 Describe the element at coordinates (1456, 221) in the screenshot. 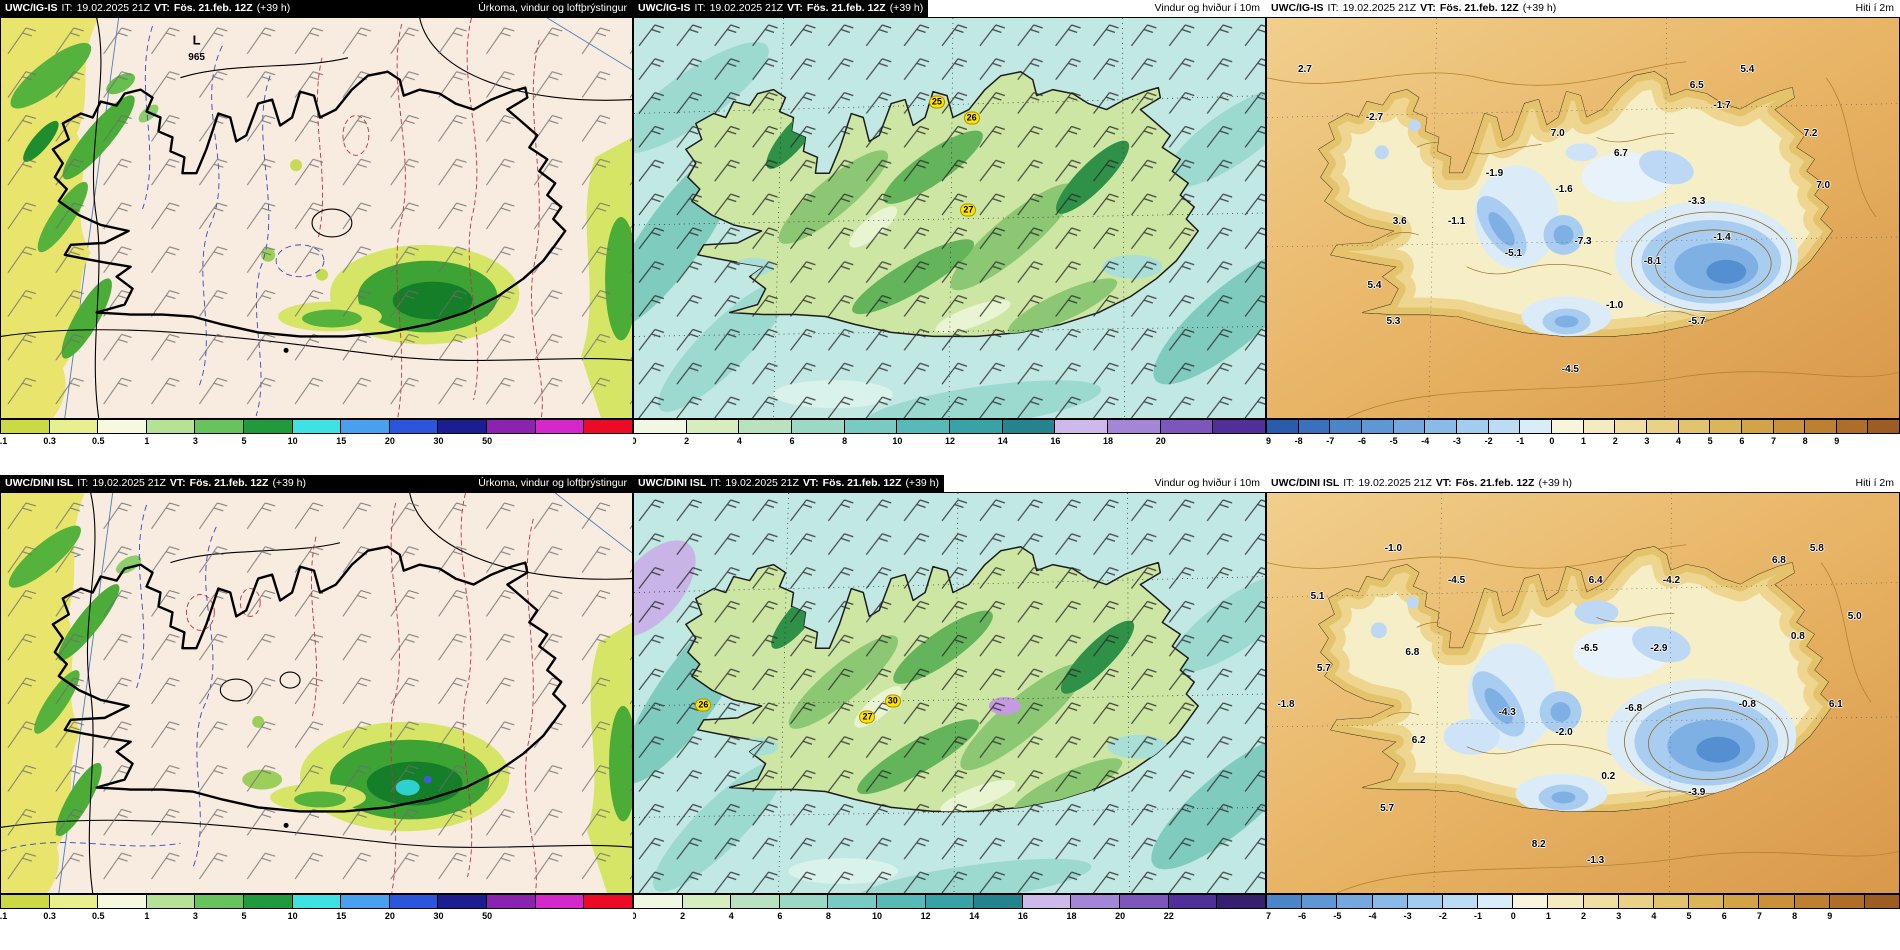

I see `temp-label: -1.1` at that location.